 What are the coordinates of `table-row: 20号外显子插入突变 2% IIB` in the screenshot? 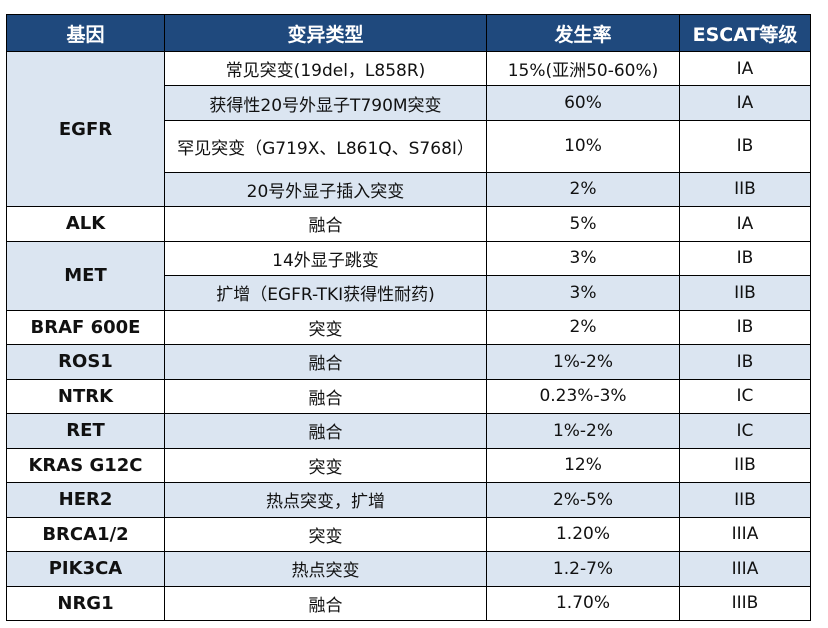 It's located at (409, 189).